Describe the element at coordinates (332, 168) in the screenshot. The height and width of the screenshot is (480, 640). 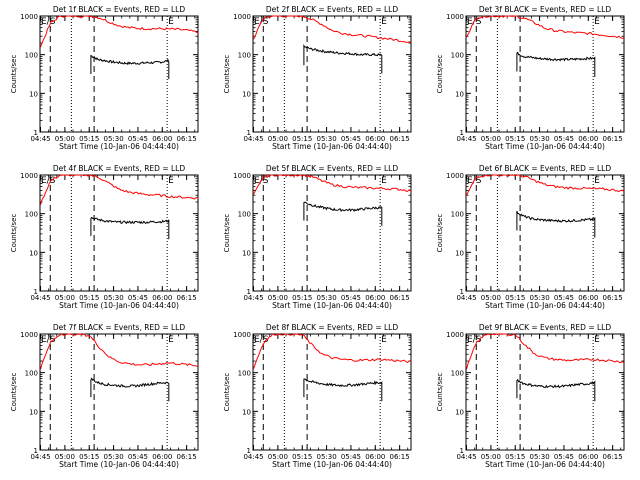
I see `panel-title: Det 5f BLACK = Events, RED = LLD` at that location.